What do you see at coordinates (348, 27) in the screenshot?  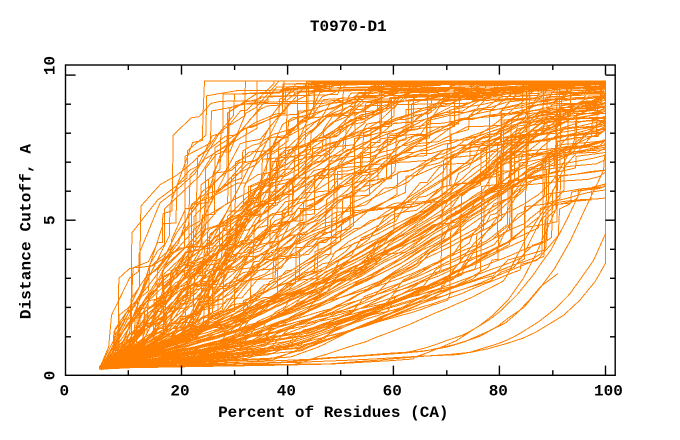 I see `svg-text: T0970-D1` at bounding box center [348, 27].